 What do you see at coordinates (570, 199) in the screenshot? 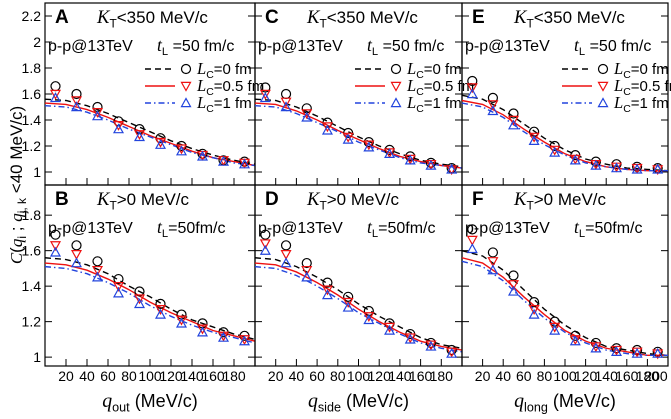
I see `text: >0 MeV/c` at bounding box center [570, 199].